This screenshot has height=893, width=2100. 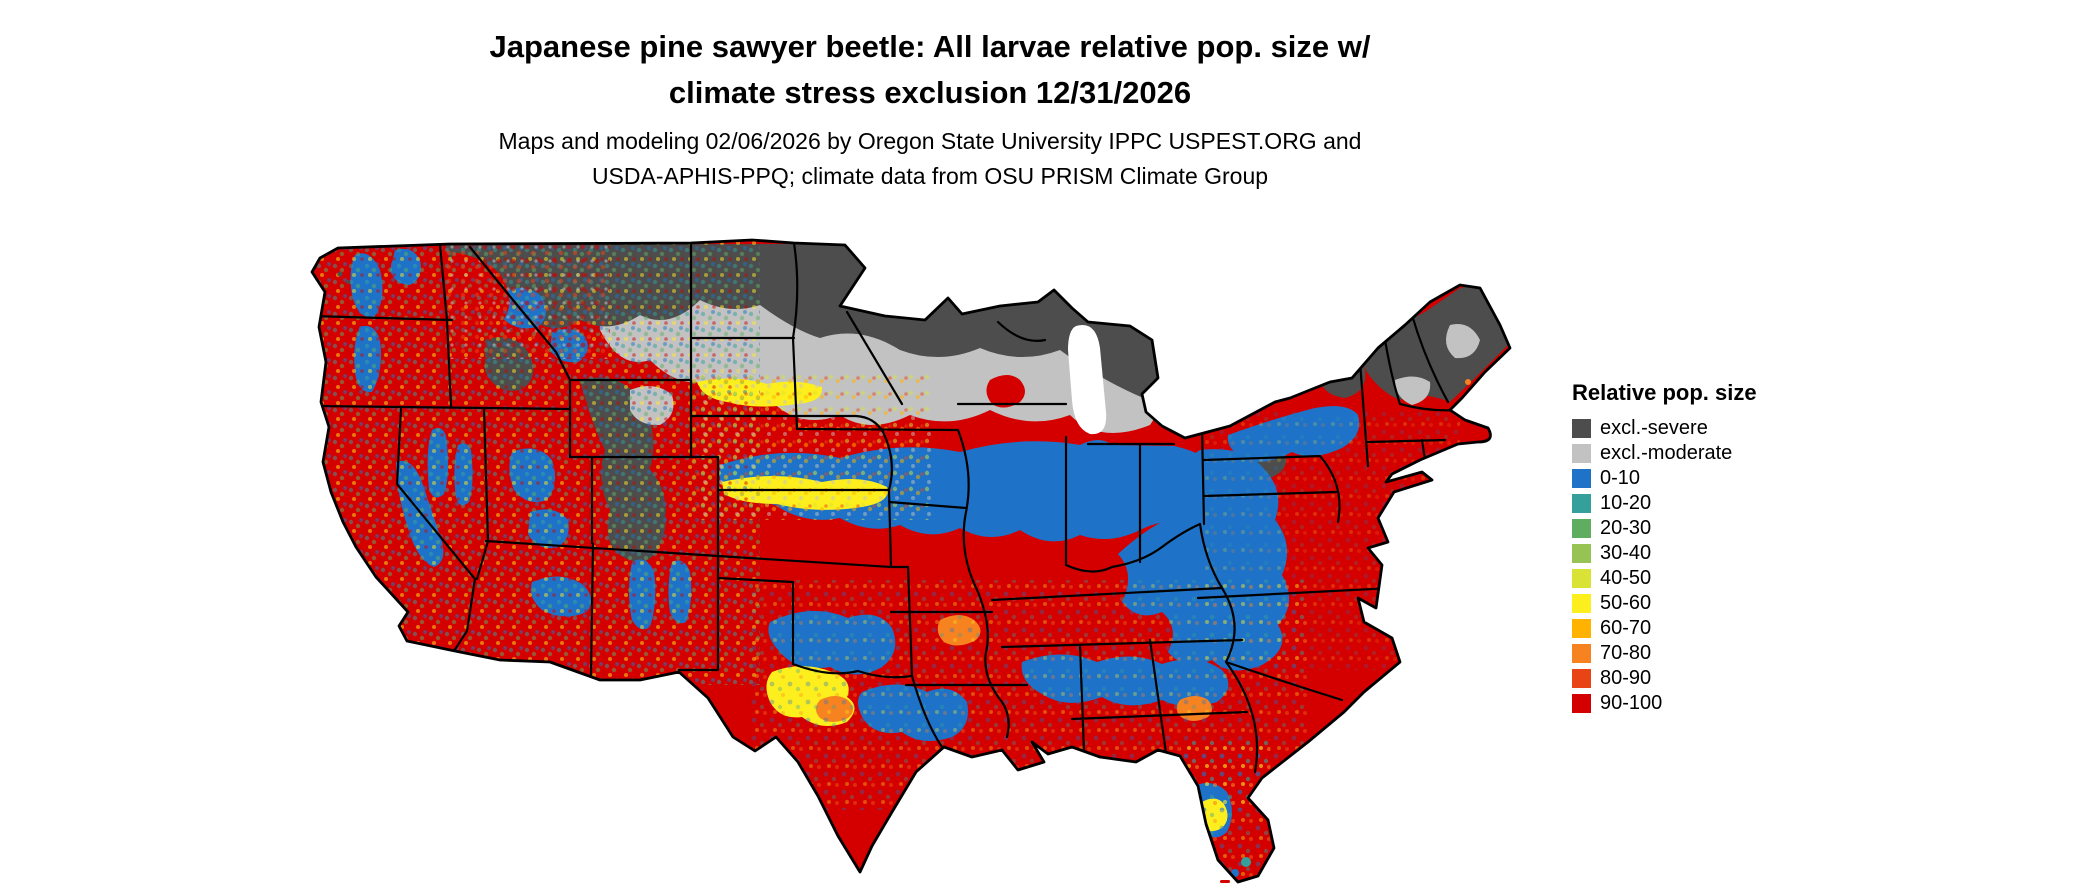 I want to click on legend-row: 0-10, so click(x=1737, y=478).